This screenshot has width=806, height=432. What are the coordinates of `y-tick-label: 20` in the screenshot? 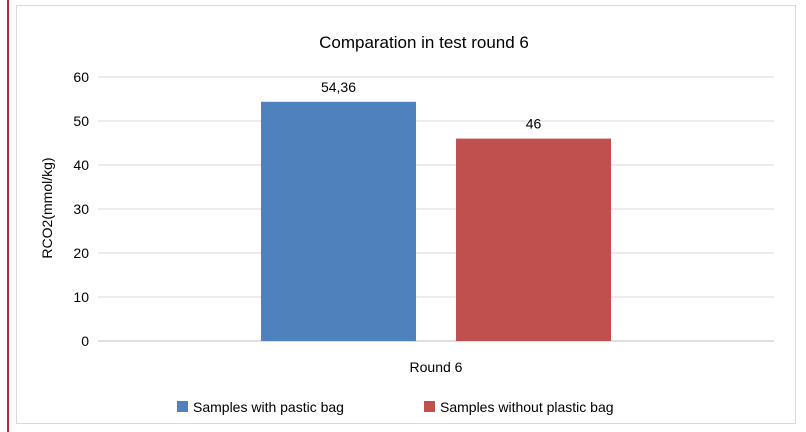 It's located at (81, 253).